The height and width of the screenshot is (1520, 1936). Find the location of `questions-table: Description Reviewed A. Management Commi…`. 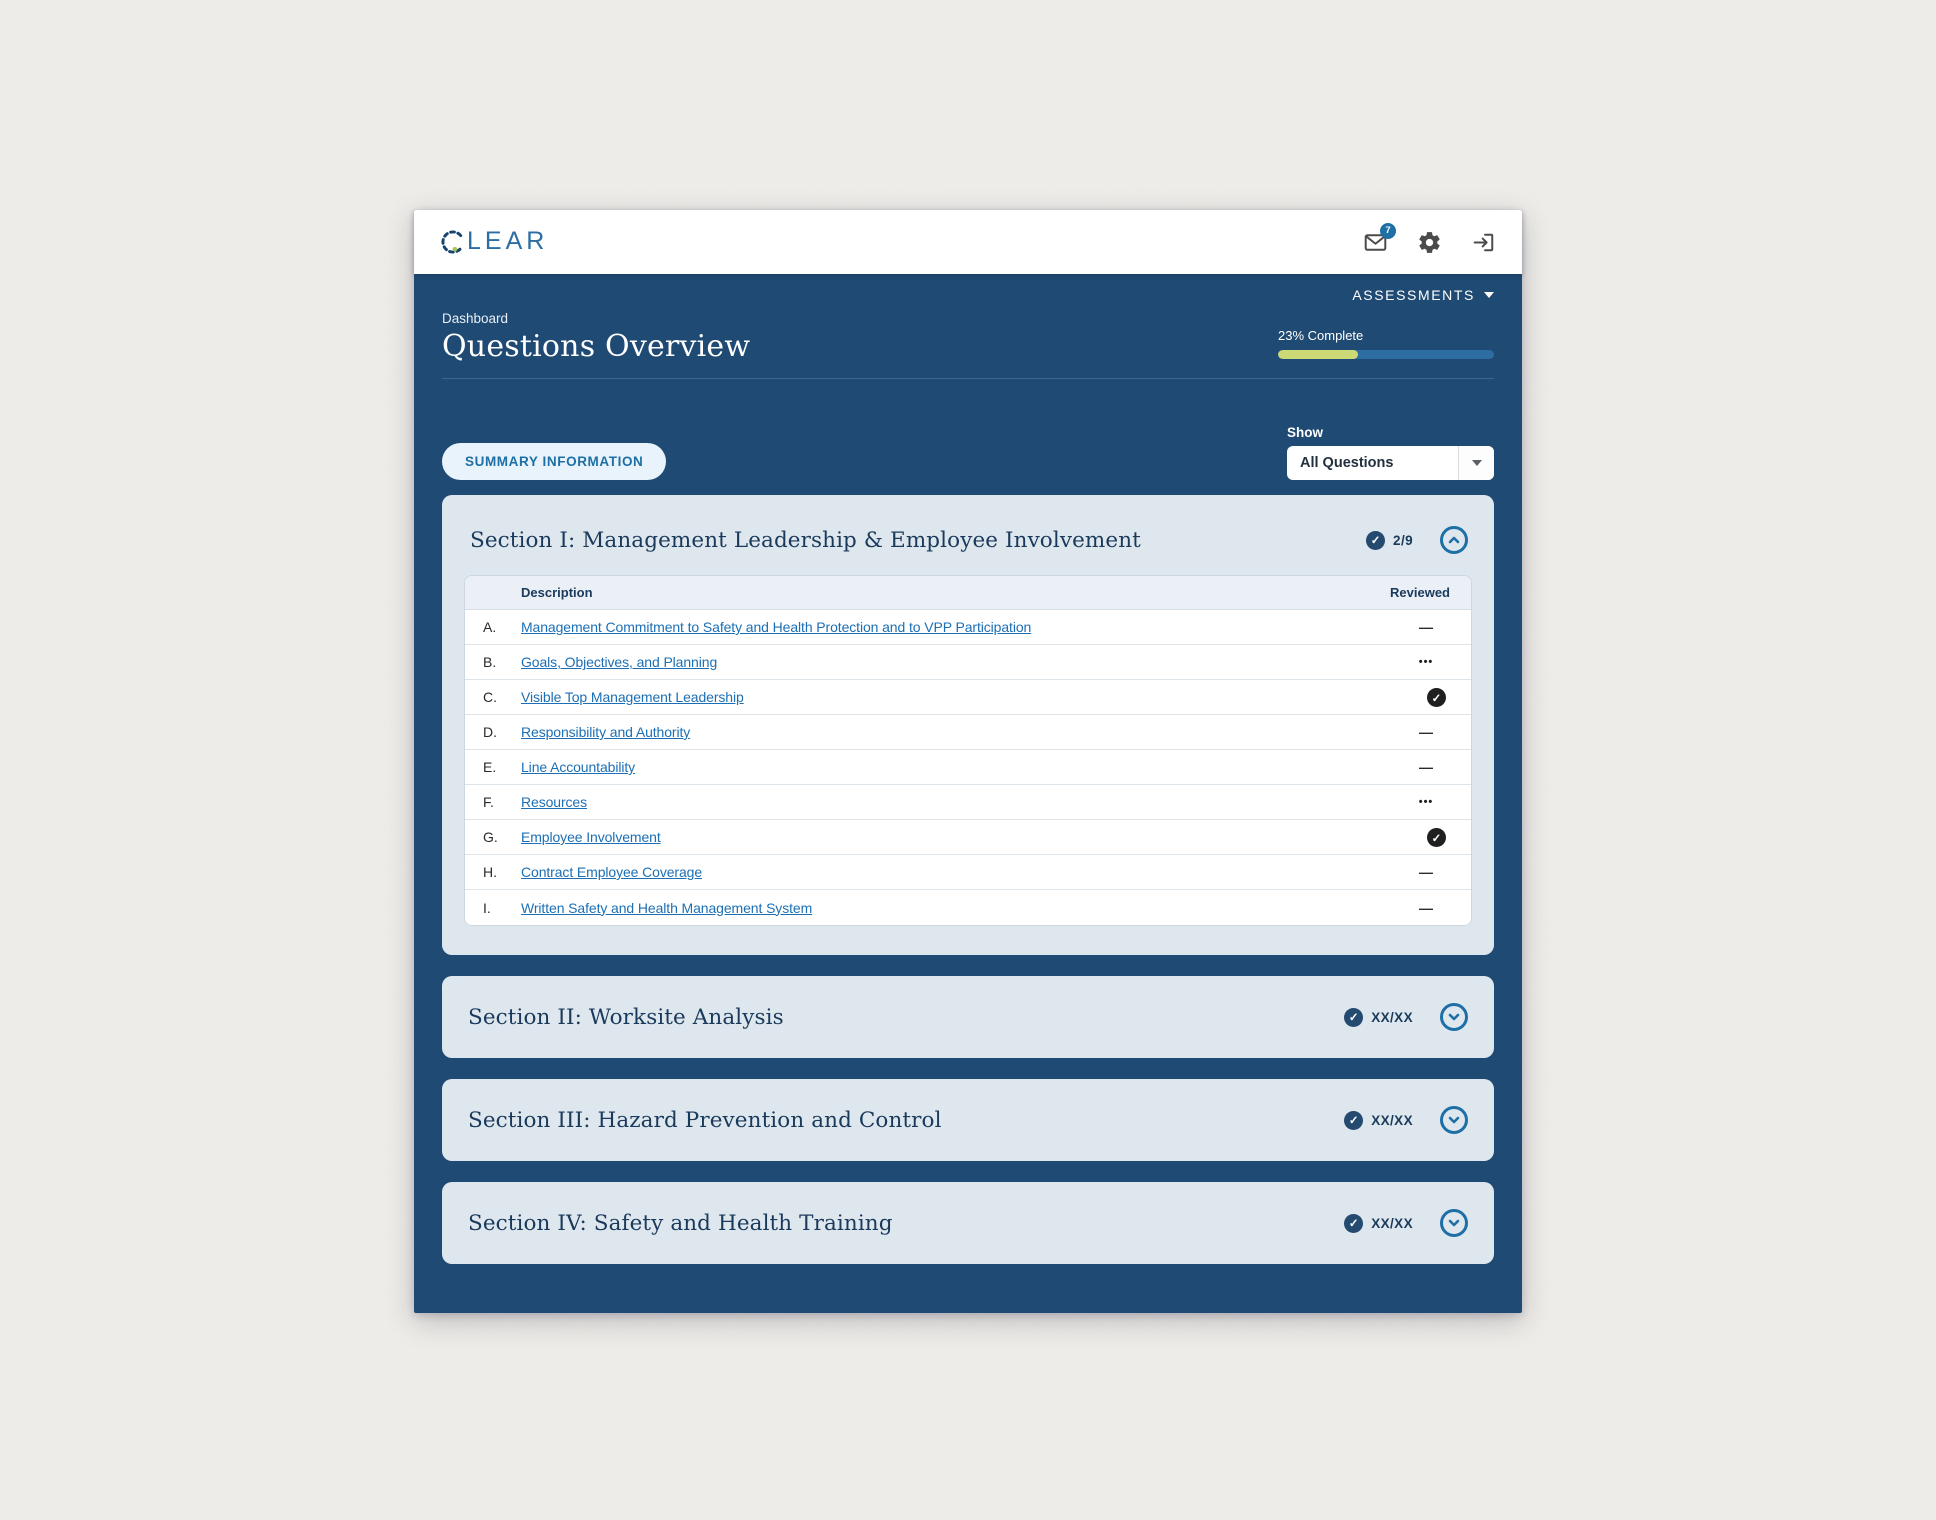

questions-table: Description Reviewed A. Management Commi… is located at coordinates (968, 750).